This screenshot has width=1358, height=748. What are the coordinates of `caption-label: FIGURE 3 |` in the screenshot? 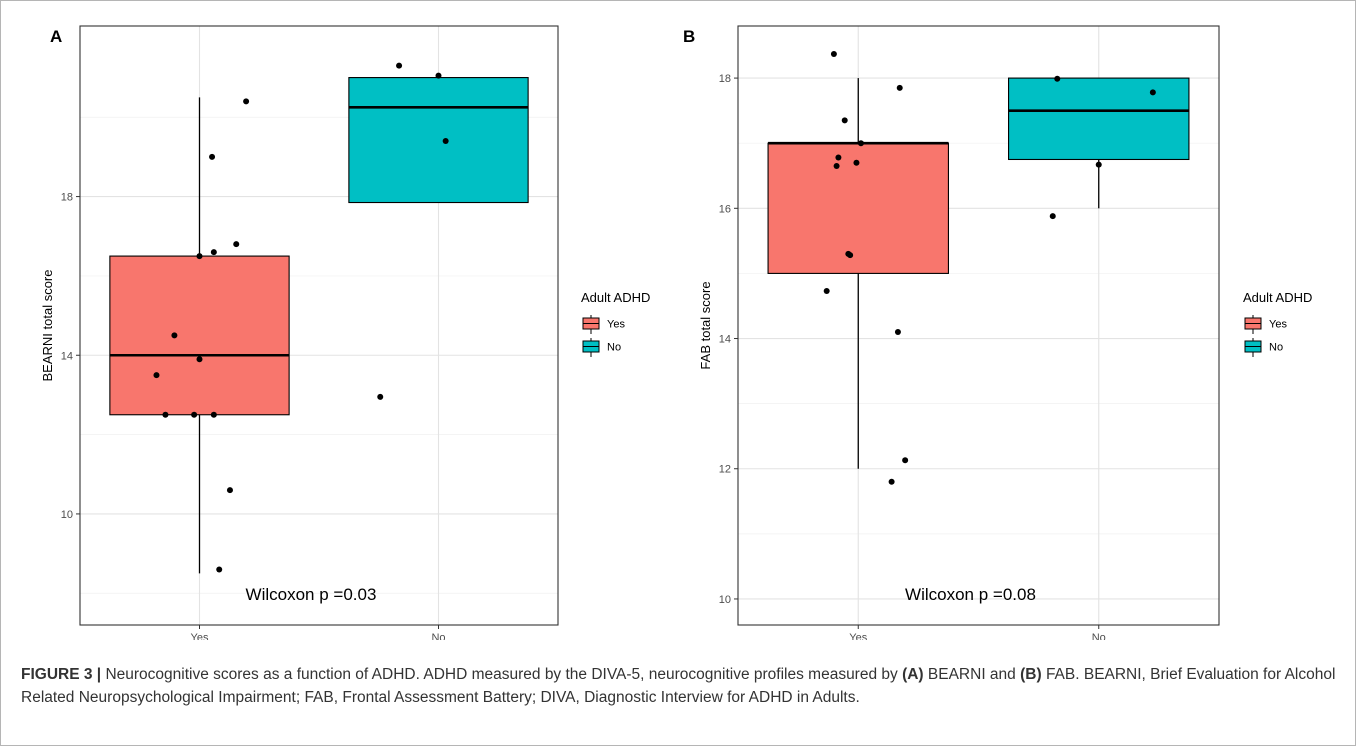 It's located at (61, 674).